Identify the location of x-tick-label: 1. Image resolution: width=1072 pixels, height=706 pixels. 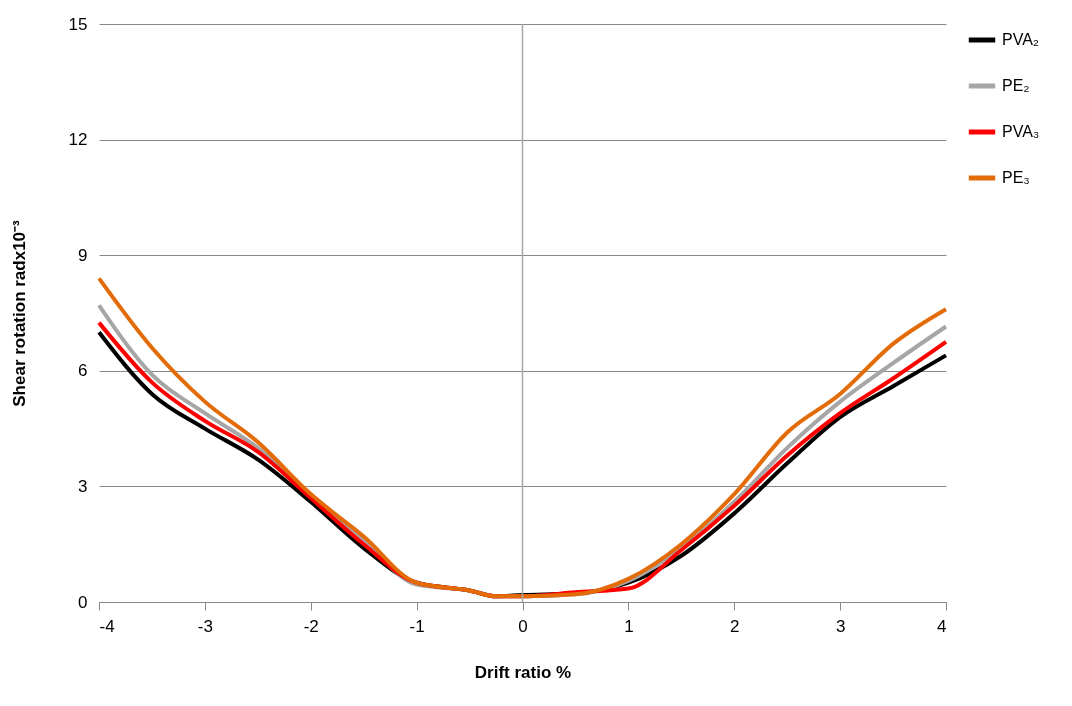
(629, 626).